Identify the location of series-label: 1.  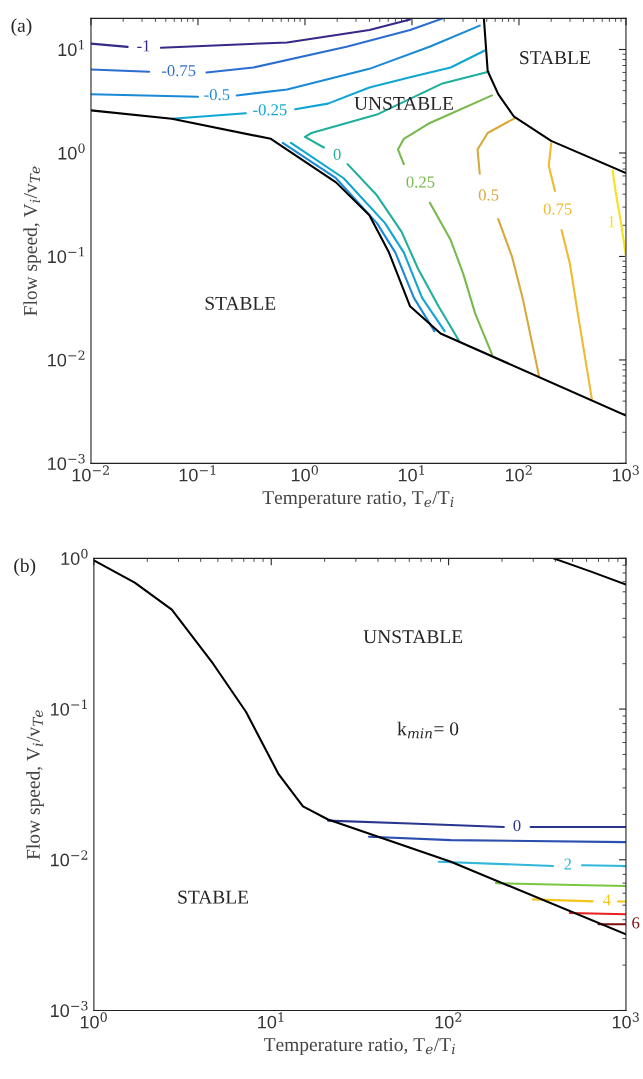
(611, 222).